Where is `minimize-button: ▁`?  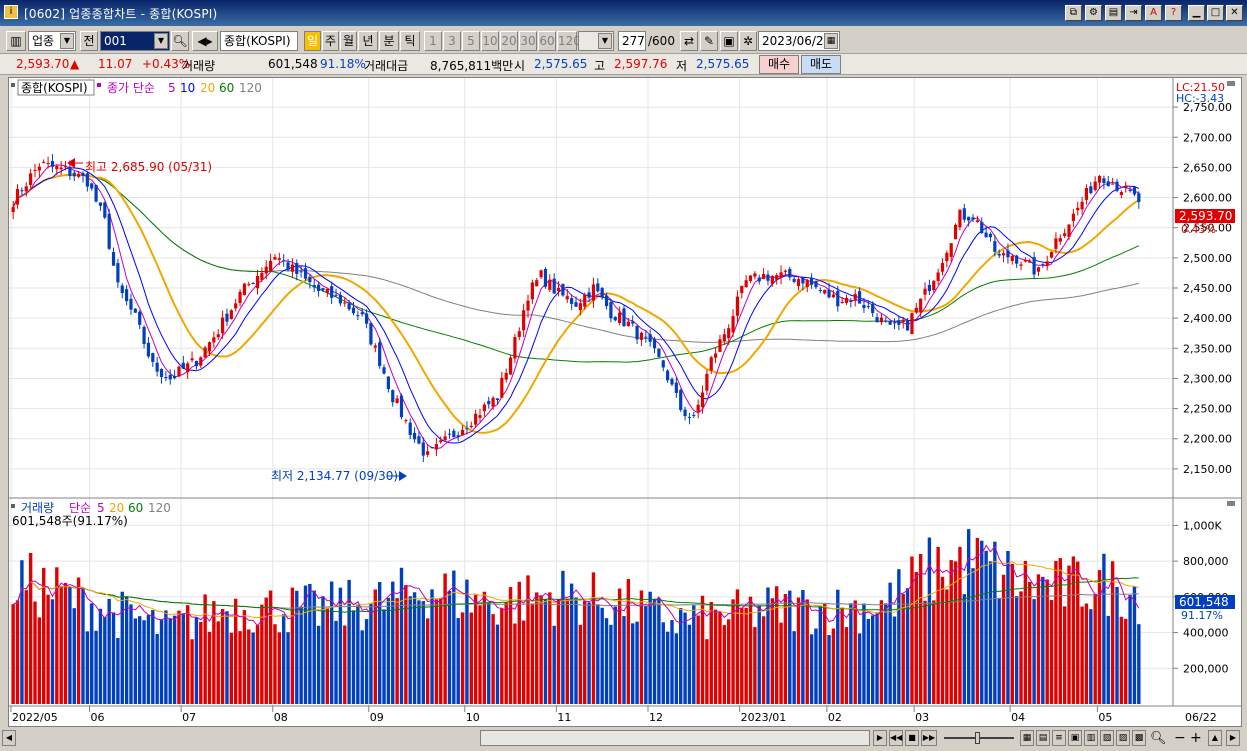 minimize-button: ▁ is located at coordinates (1196, 13).